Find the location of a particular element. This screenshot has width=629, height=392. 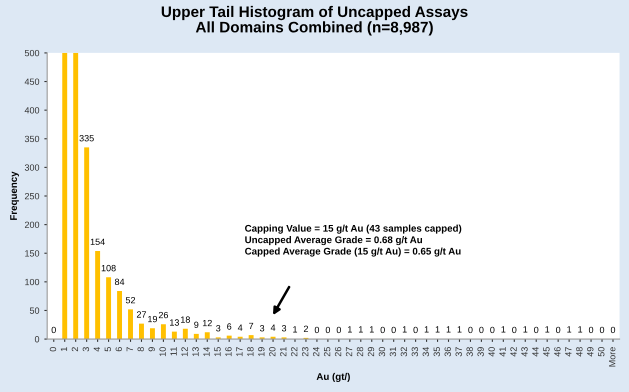

x-tick-label: 46 is located at coordinates (557, 352).